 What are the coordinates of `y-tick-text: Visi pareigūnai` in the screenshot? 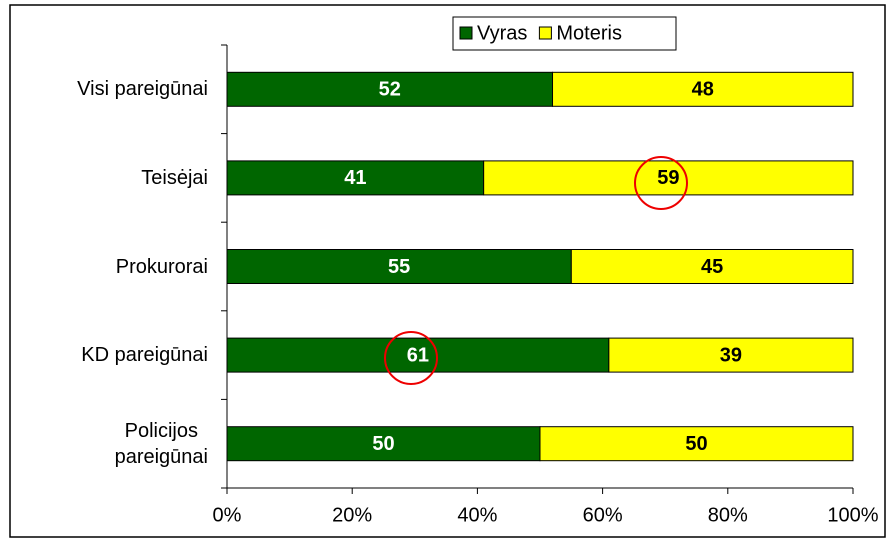 It's located at (142, 89).